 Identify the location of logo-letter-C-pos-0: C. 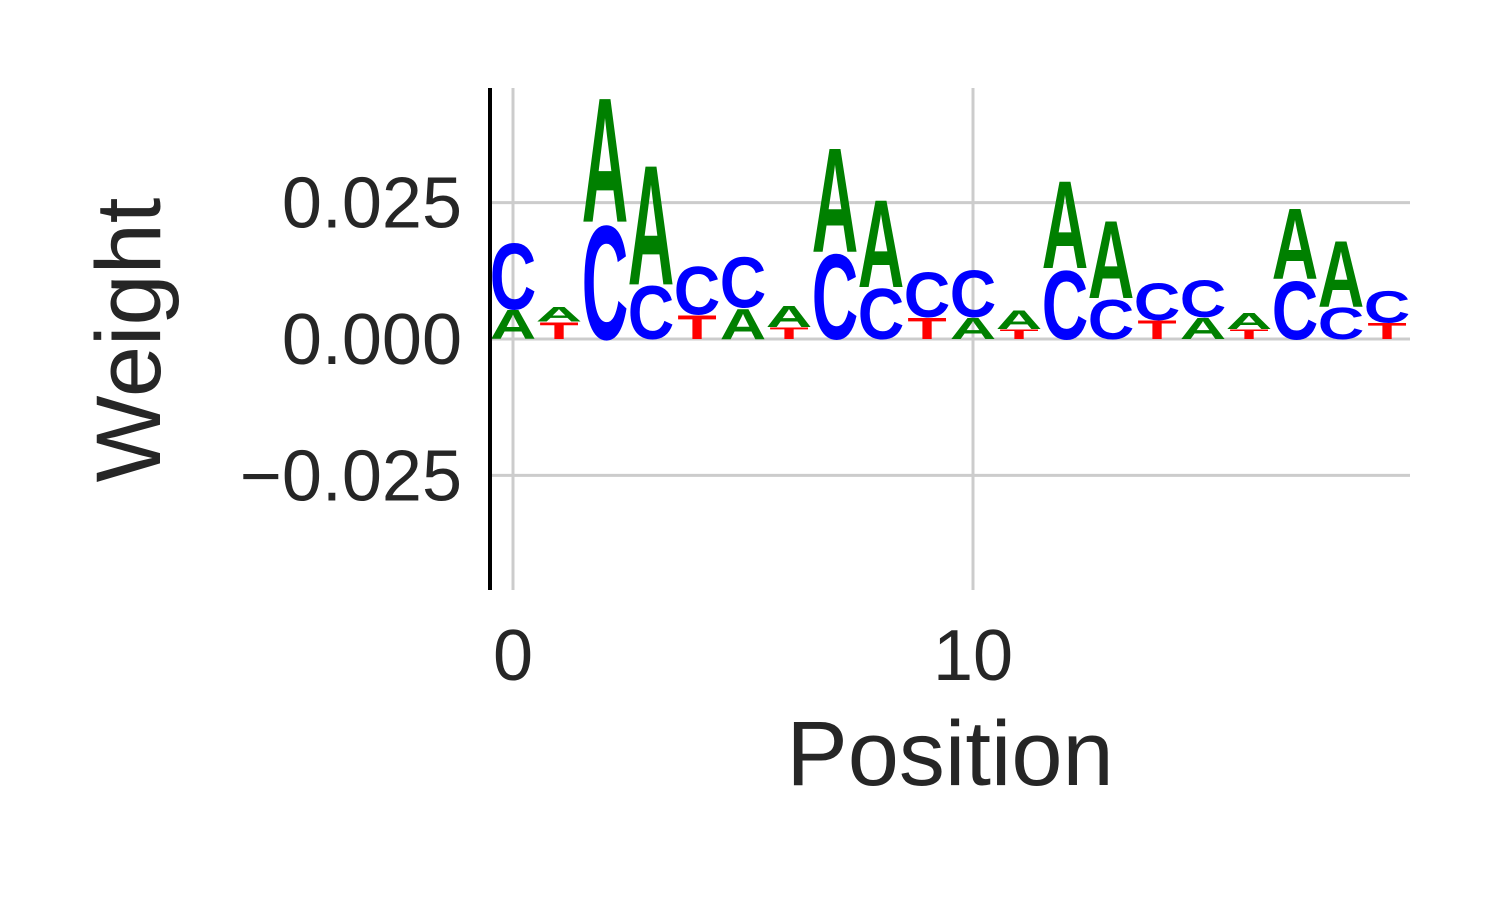
(513, 277).